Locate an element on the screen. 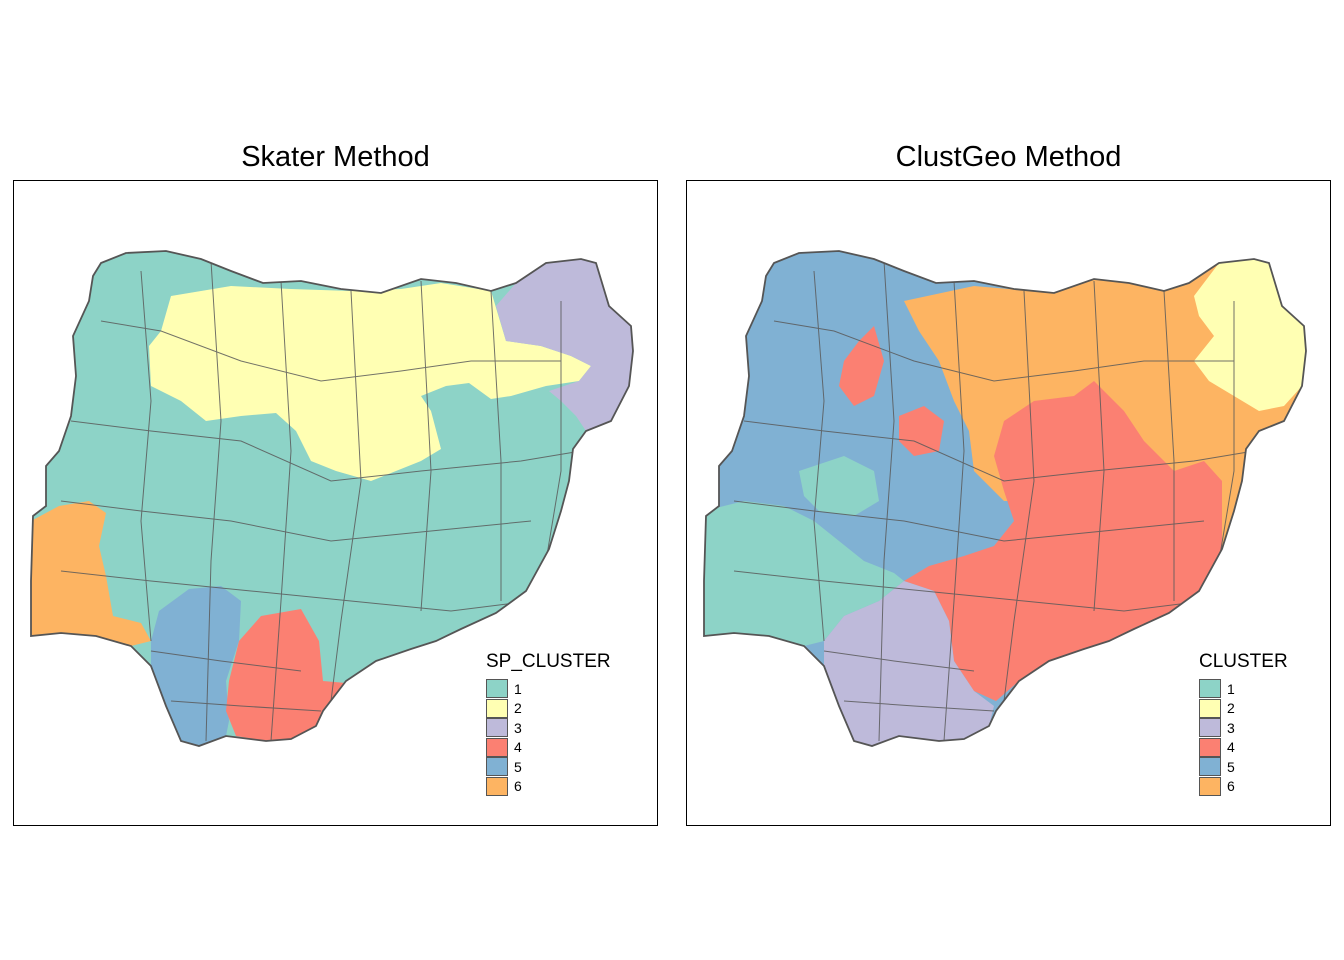 Image resolution: width=1344 pixels, height=960 pixels. legend-skater: SP_CLUSTER 1 2 3 4 5 6 is located at coordinates (548, 723).